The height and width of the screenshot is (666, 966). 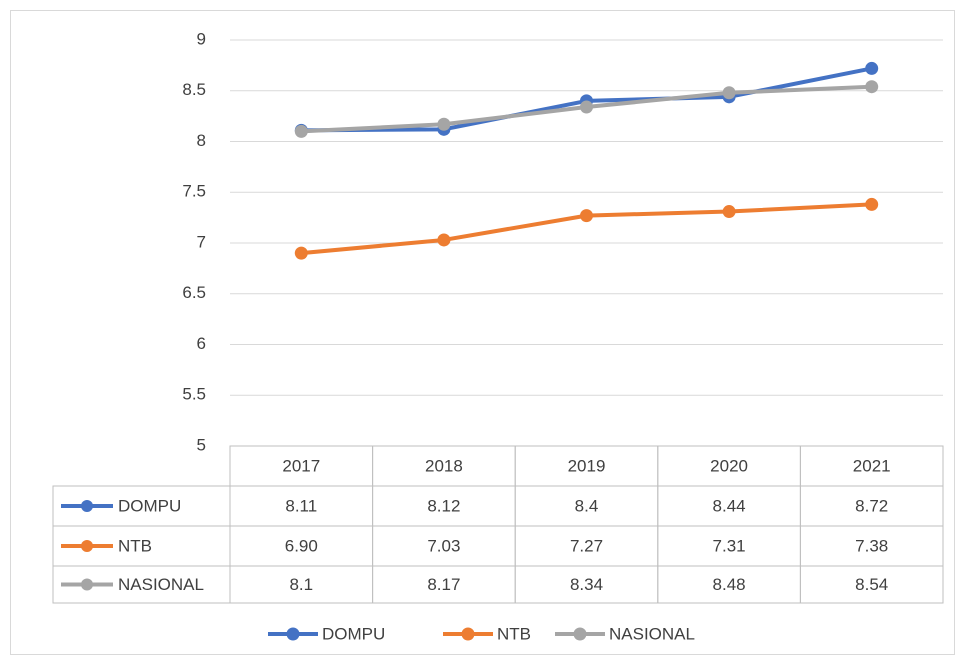 What do you see at coordinates (587, 505) in the screenshot?
I see `table-value: 8.4` at bounding box center [587, 505].